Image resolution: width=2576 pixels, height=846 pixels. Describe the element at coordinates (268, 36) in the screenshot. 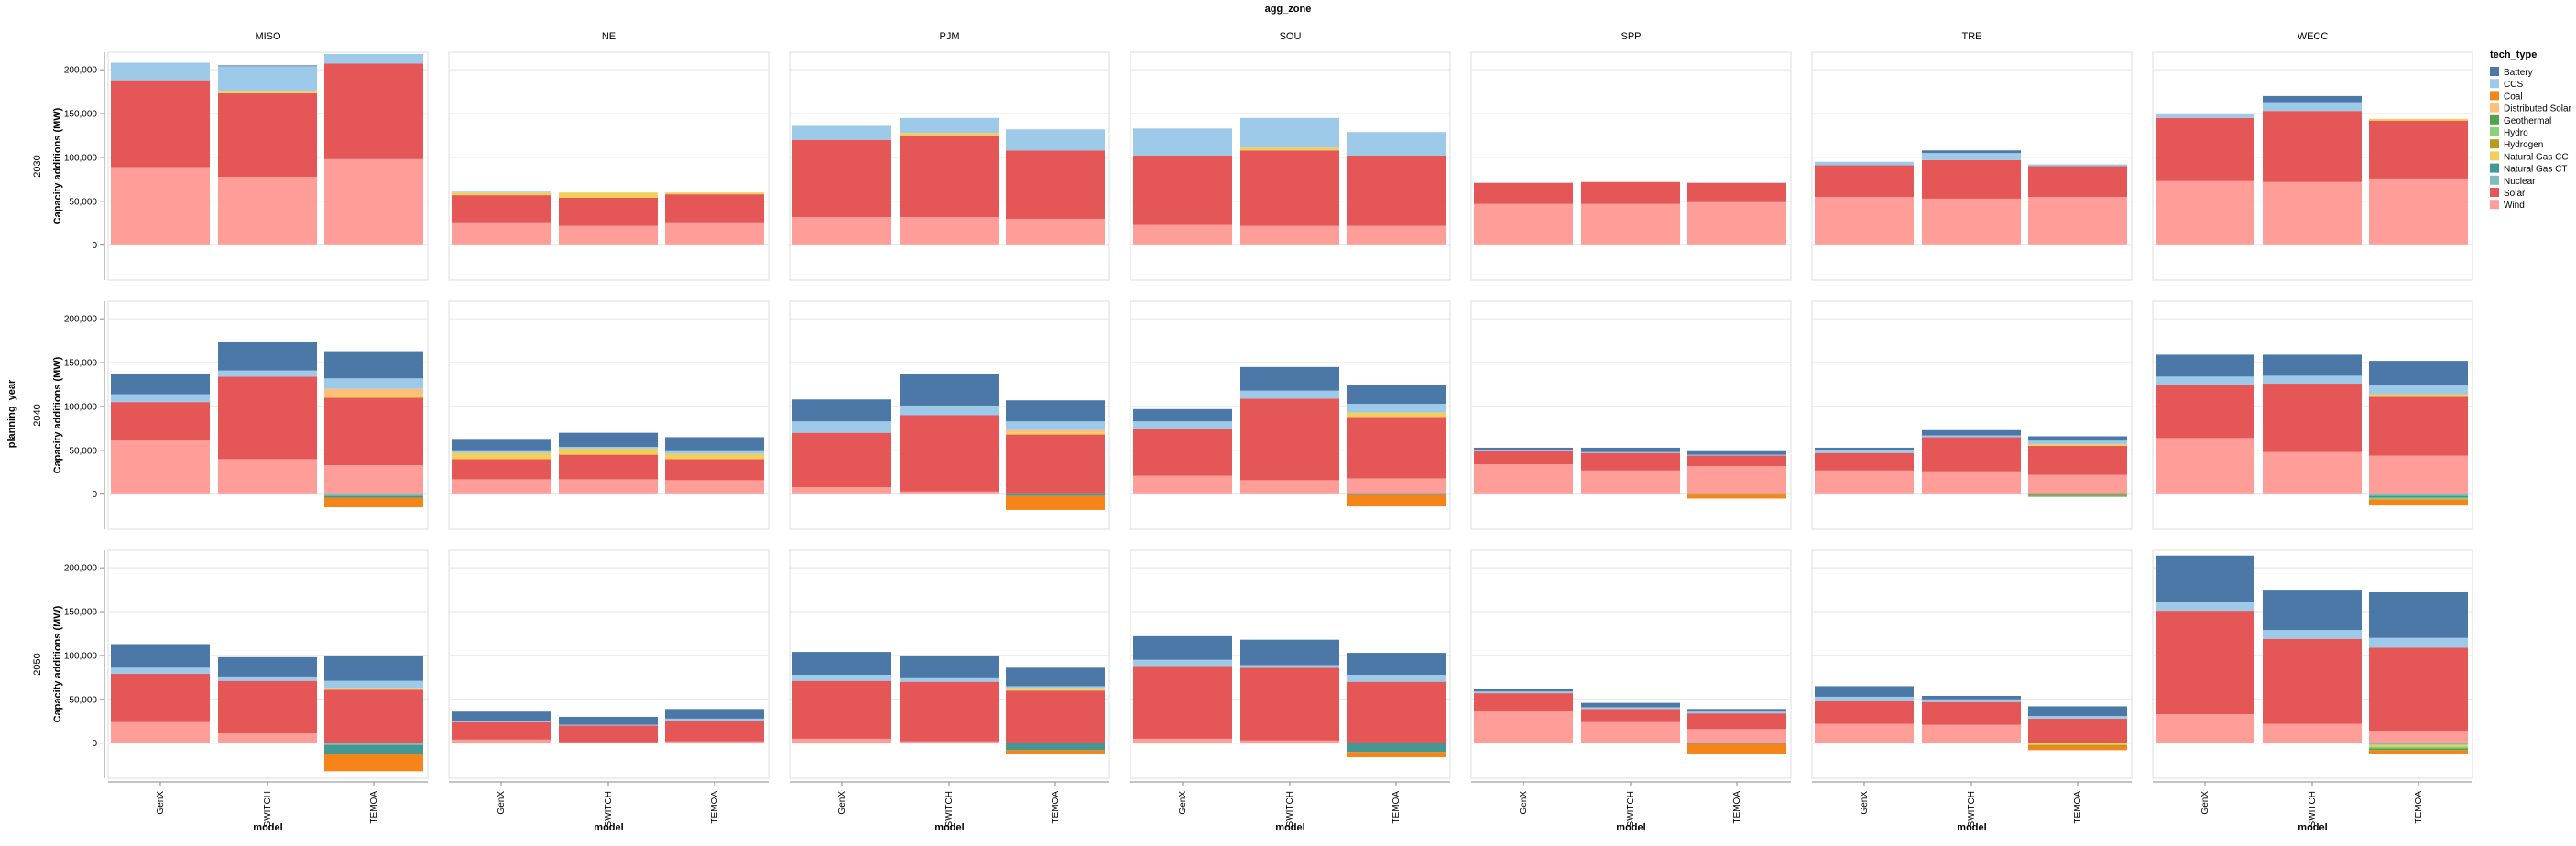

I see `zone-header-miso: MISO` at that location.